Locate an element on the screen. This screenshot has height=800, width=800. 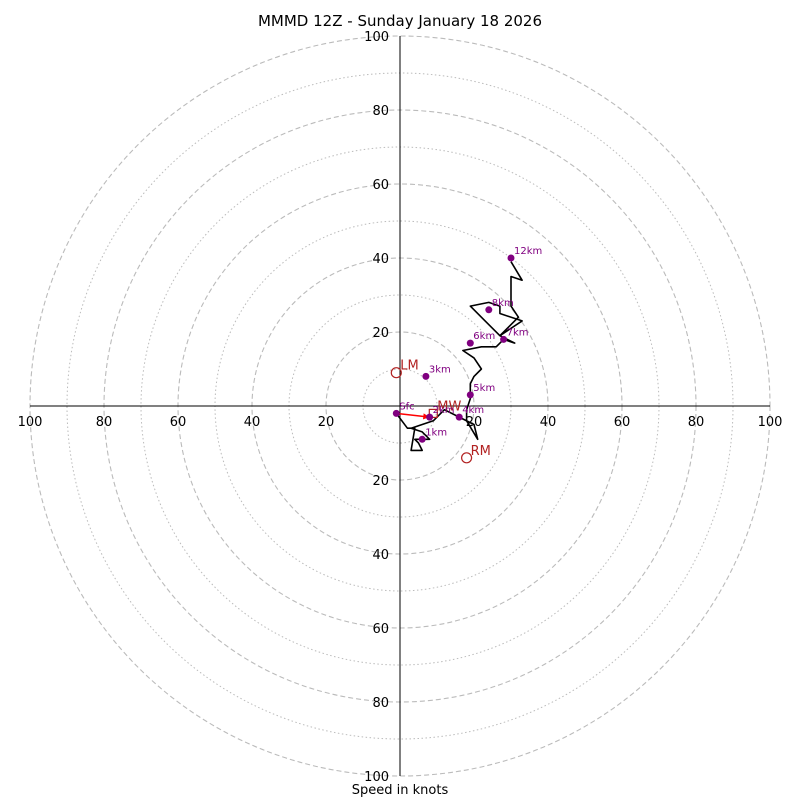
height-marker-label: 7km is located at coordinates (518, 332).